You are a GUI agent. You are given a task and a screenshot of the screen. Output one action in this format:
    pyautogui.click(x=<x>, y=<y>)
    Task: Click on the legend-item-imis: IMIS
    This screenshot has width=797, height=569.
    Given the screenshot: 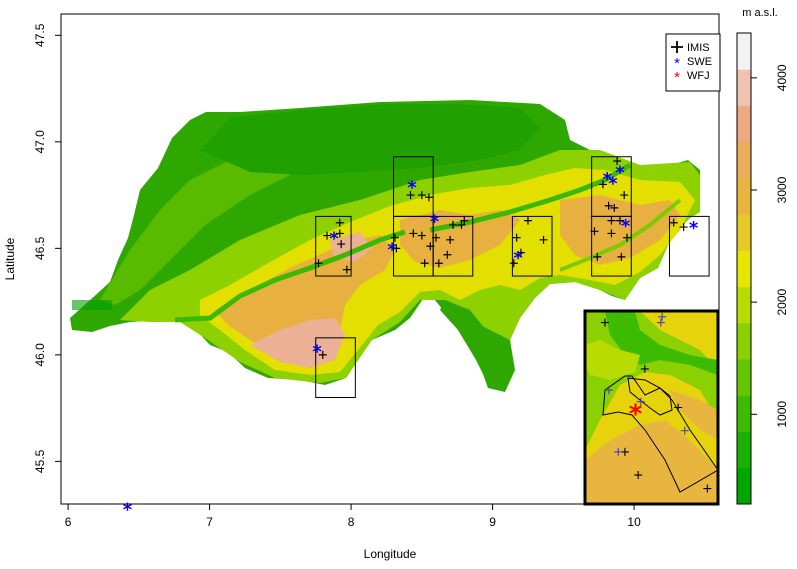 What is the action you would take?
    pyautogui.click(x=690, y=47)
    